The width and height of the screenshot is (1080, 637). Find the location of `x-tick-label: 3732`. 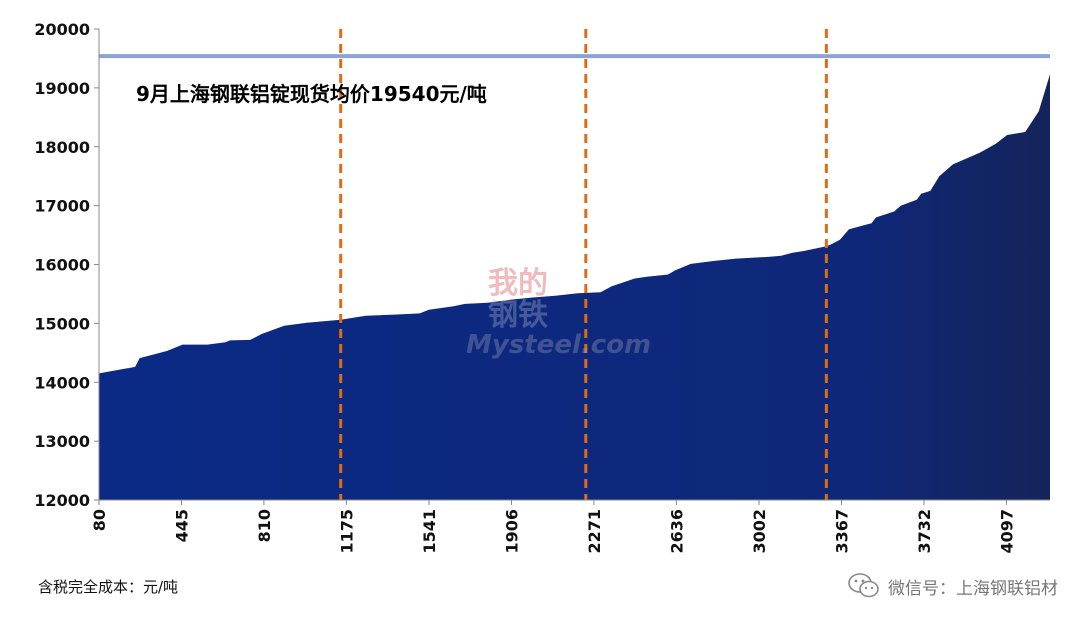

x-tick-label: 3732 is located at coordinates (924, 531).